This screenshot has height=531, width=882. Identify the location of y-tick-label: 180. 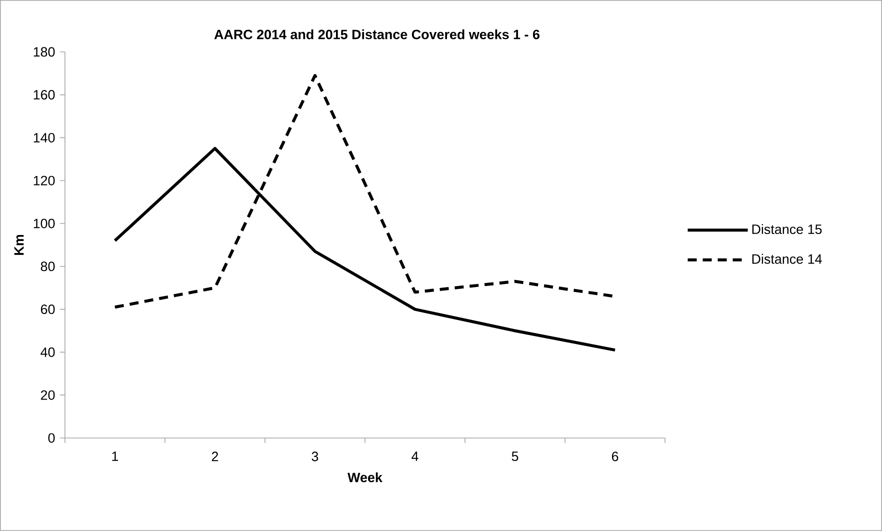
(44, 52).